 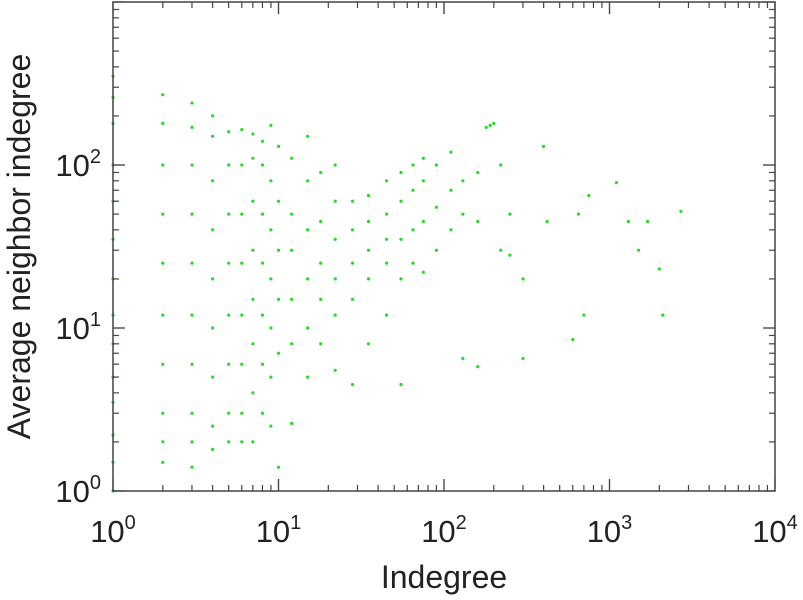 What do you see at coordinates (78, 490) in the screenshot?
I see `y-tick-label: 10⁰` at bounding box center [78, 490].